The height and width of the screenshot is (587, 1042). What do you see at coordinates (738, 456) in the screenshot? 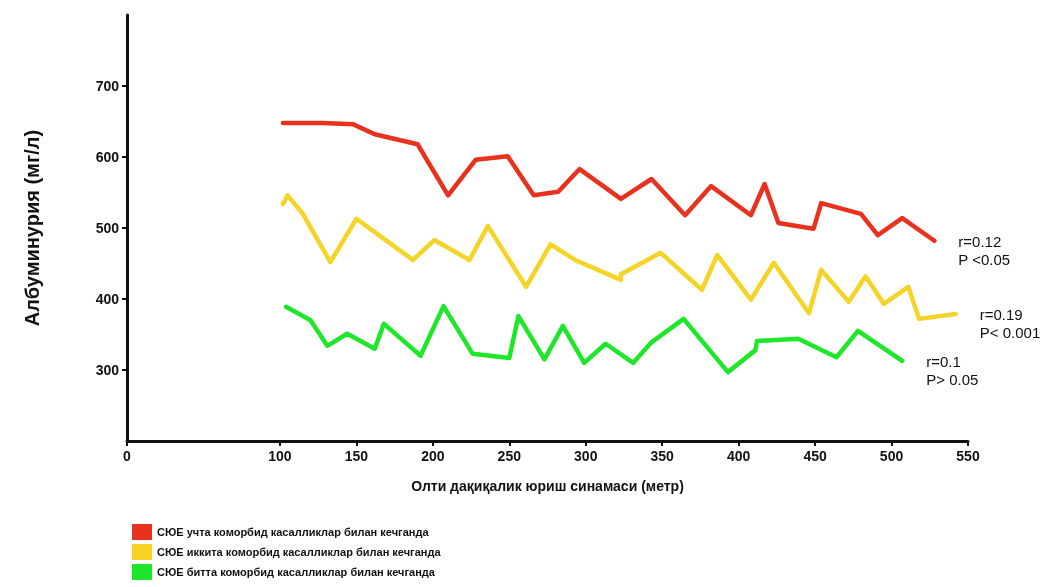
I see `x-tick-label: 400` at bounding box center [738, 456].